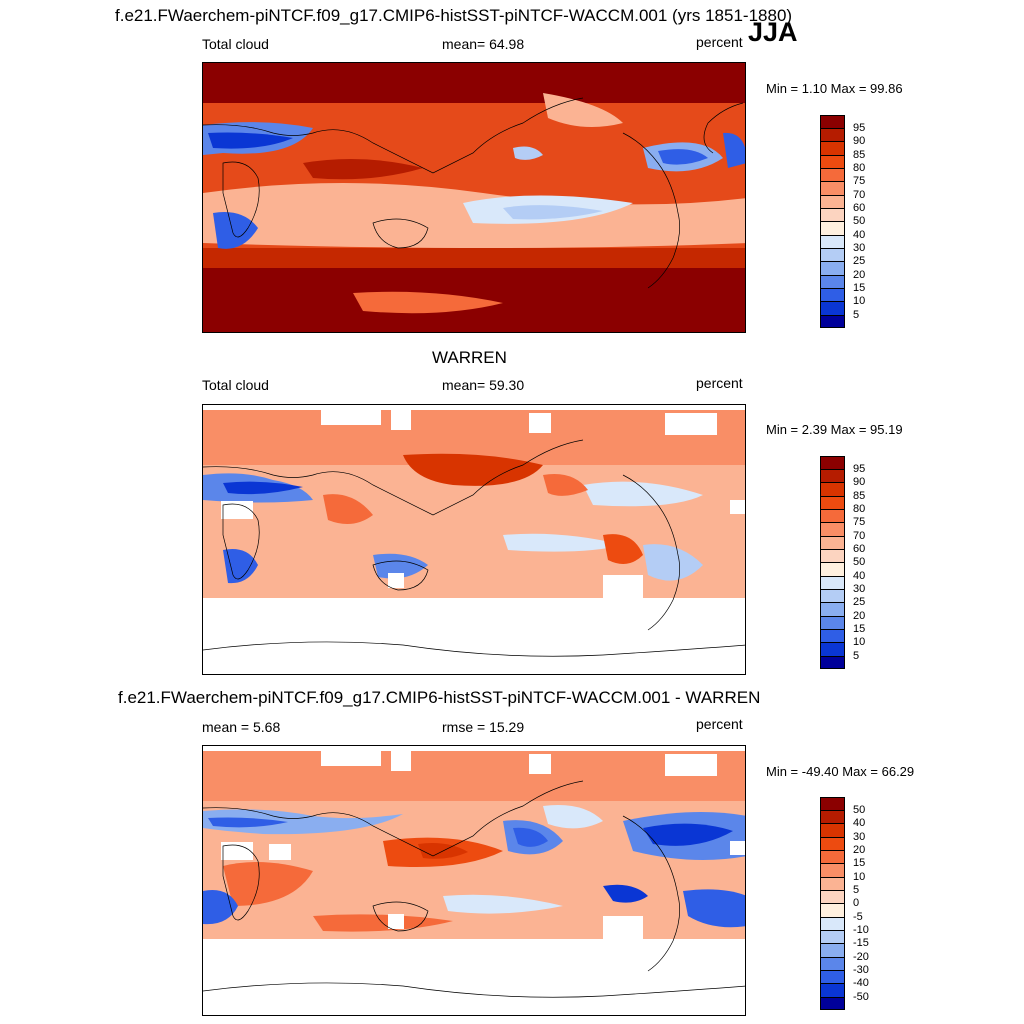  What do you see at coordinates (840, 771) in the screenshot?
I see `panel3-minmax-label: Min = -49.40 Max = 66.29` at bounding box center [840, 771].